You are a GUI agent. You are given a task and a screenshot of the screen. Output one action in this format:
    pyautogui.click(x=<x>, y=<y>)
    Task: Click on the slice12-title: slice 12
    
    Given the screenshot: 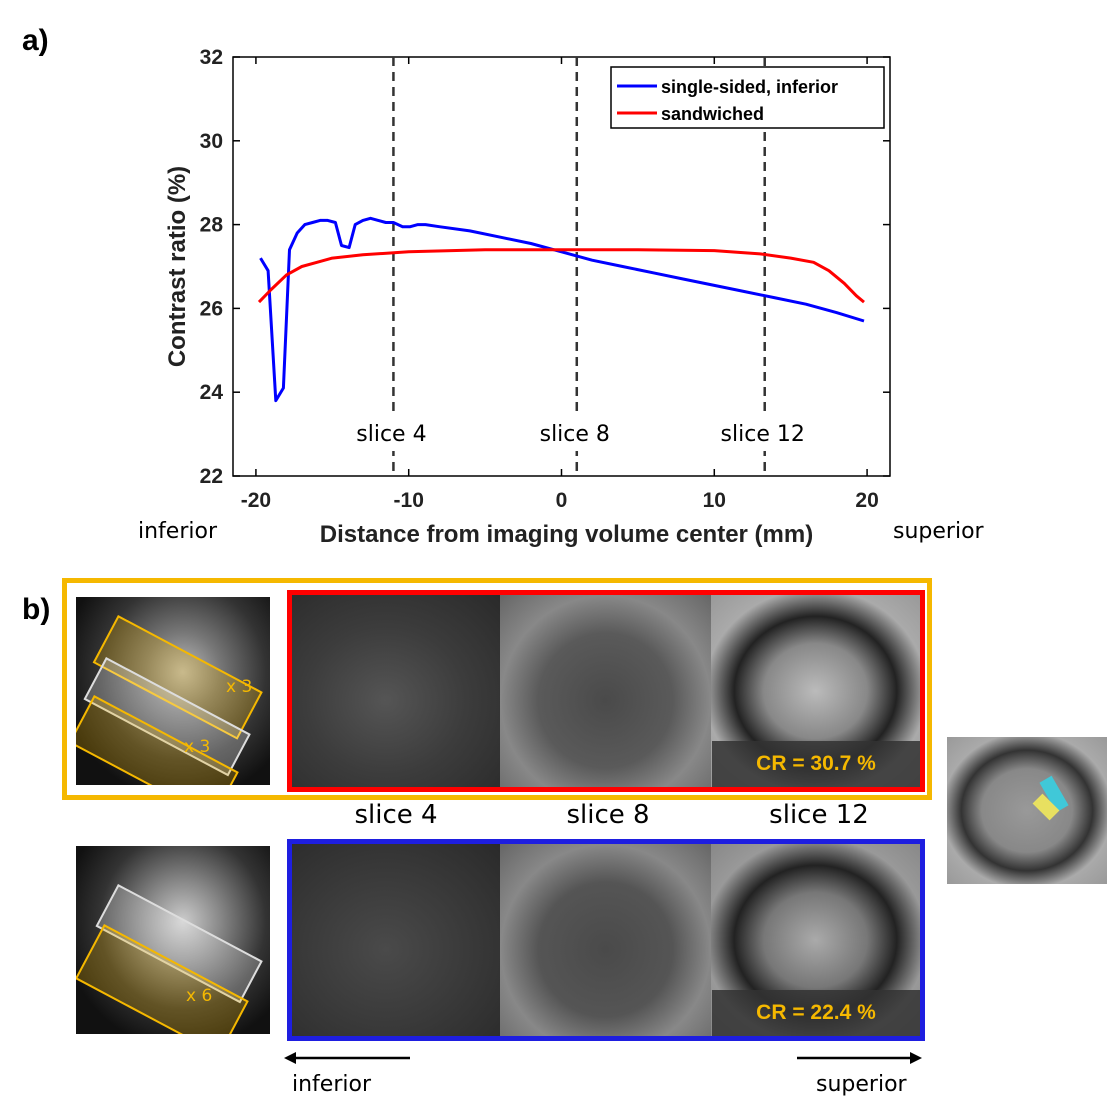 What is the action you would take?
    pyautogui.click(x=819, y=815)
    